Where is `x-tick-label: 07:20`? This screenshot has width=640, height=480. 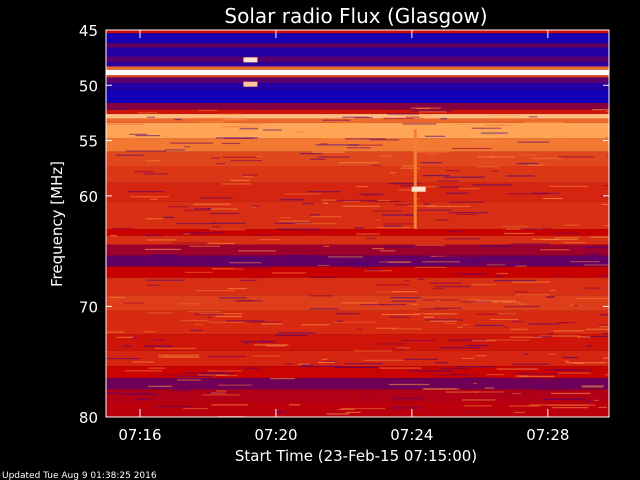
x-tick-label: 07:20 is located at coordinates (275, 435).